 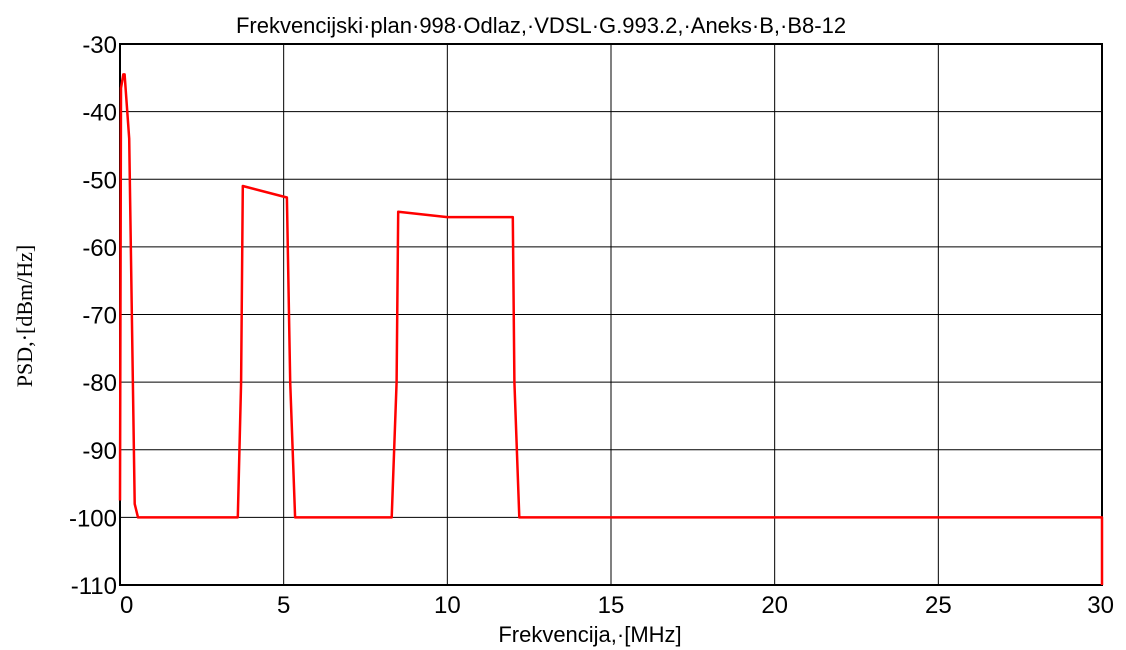 What do you see at coordinates (283, 605) in the screenshot?
I see `x-tick-label: 5` at bounding box center [283, 605].